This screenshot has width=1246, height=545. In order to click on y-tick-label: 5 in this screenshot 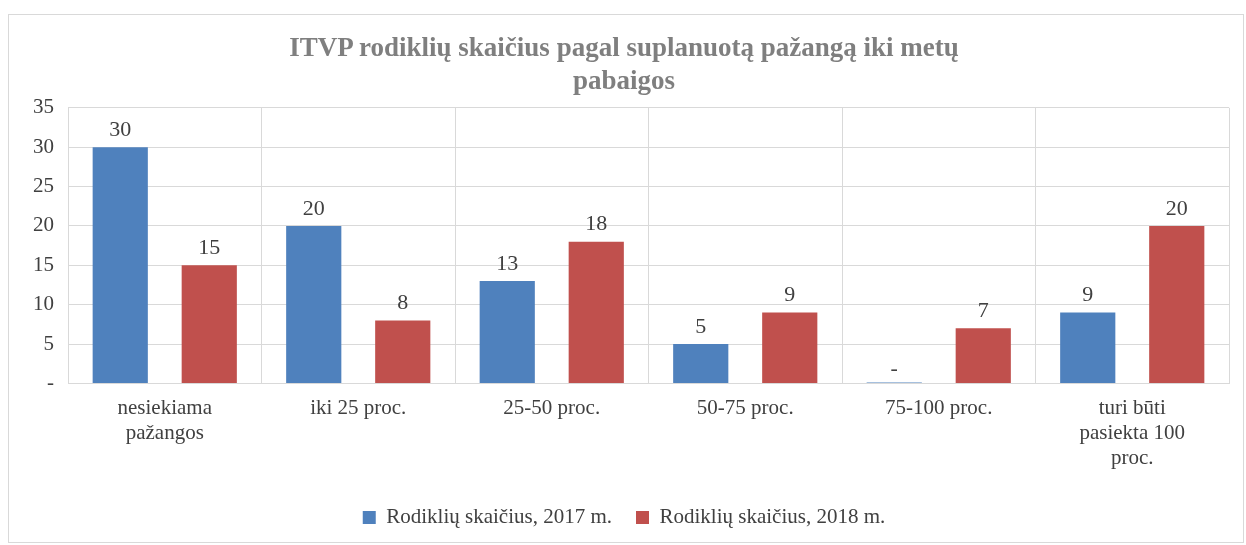, I will do `click(48, 342)`.